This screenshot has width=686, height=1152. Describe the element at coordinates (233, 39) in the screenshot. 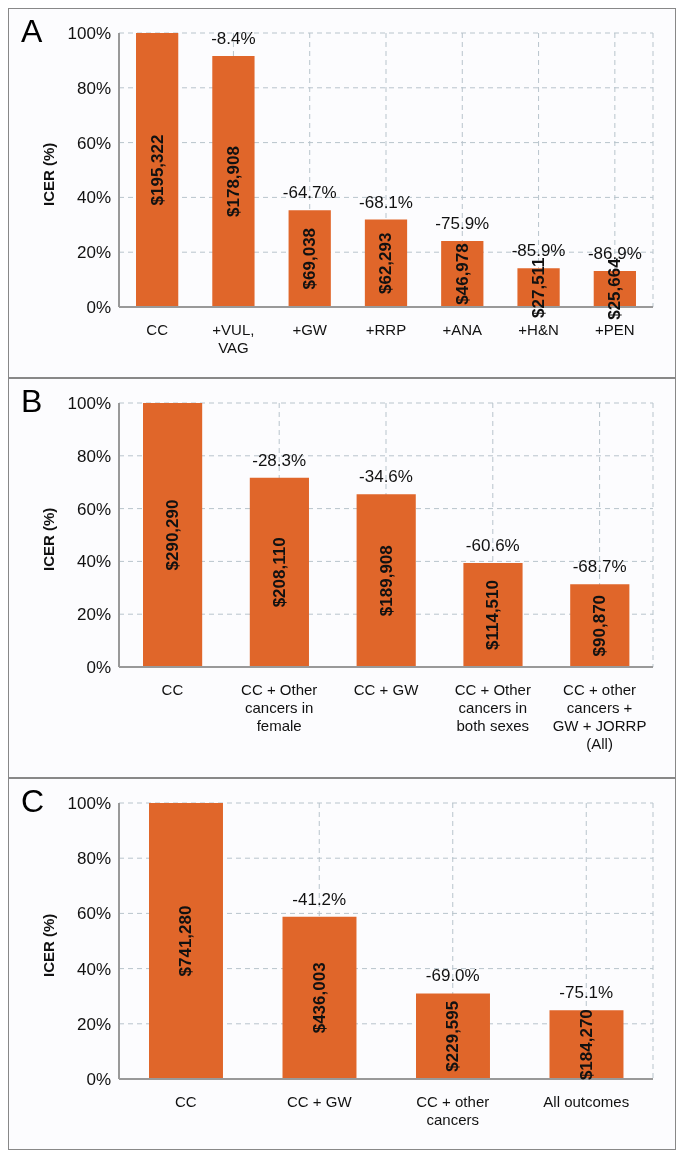

I see `annotation: -8.4%` at that location.